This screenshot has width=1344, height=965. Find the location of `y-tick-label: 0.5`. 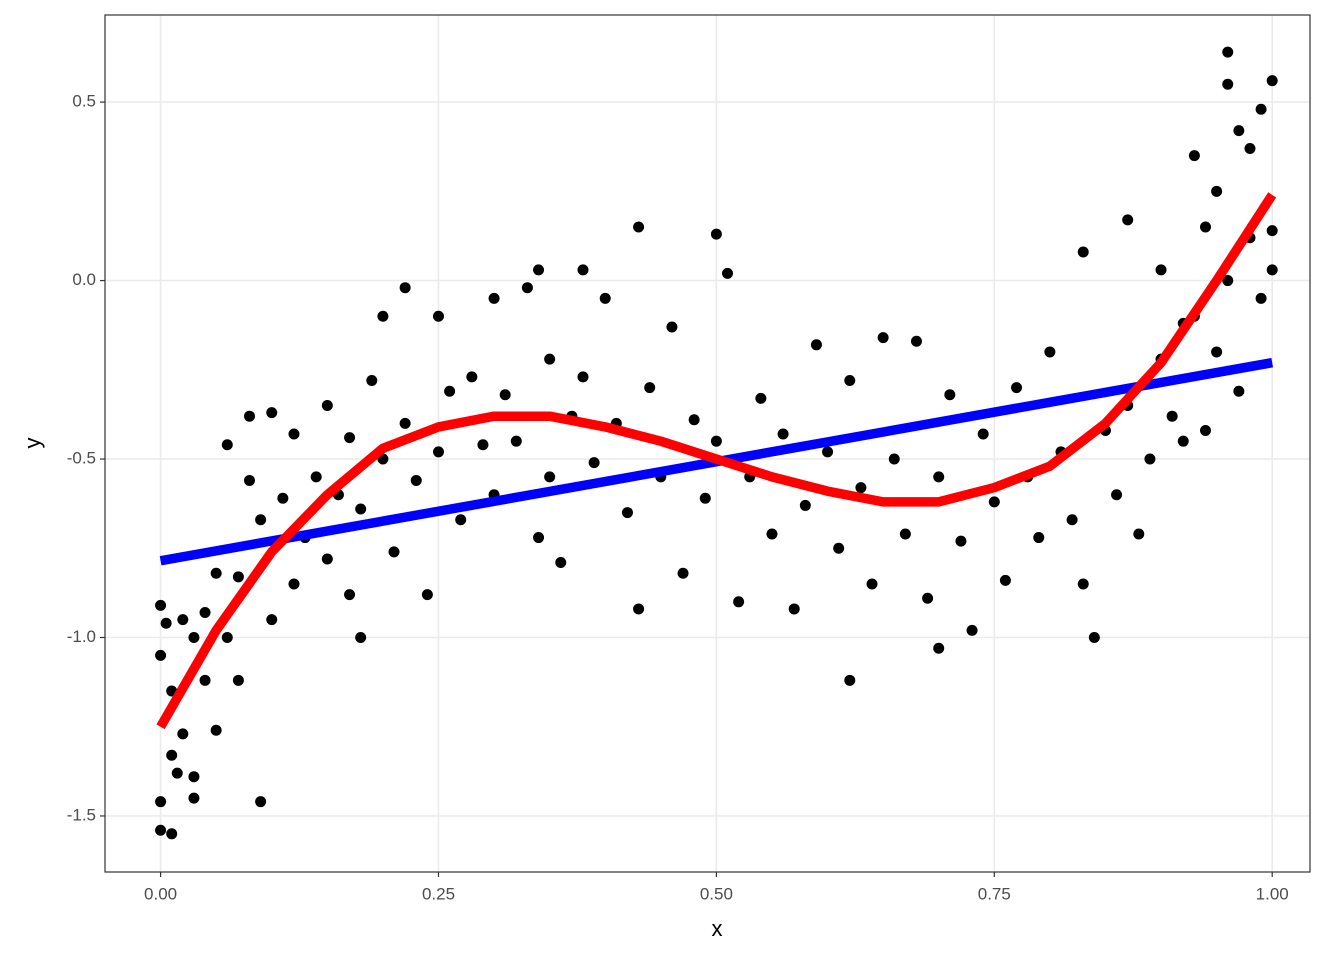

y-tick-label: 0.5 is located at coordinates (84, 101).